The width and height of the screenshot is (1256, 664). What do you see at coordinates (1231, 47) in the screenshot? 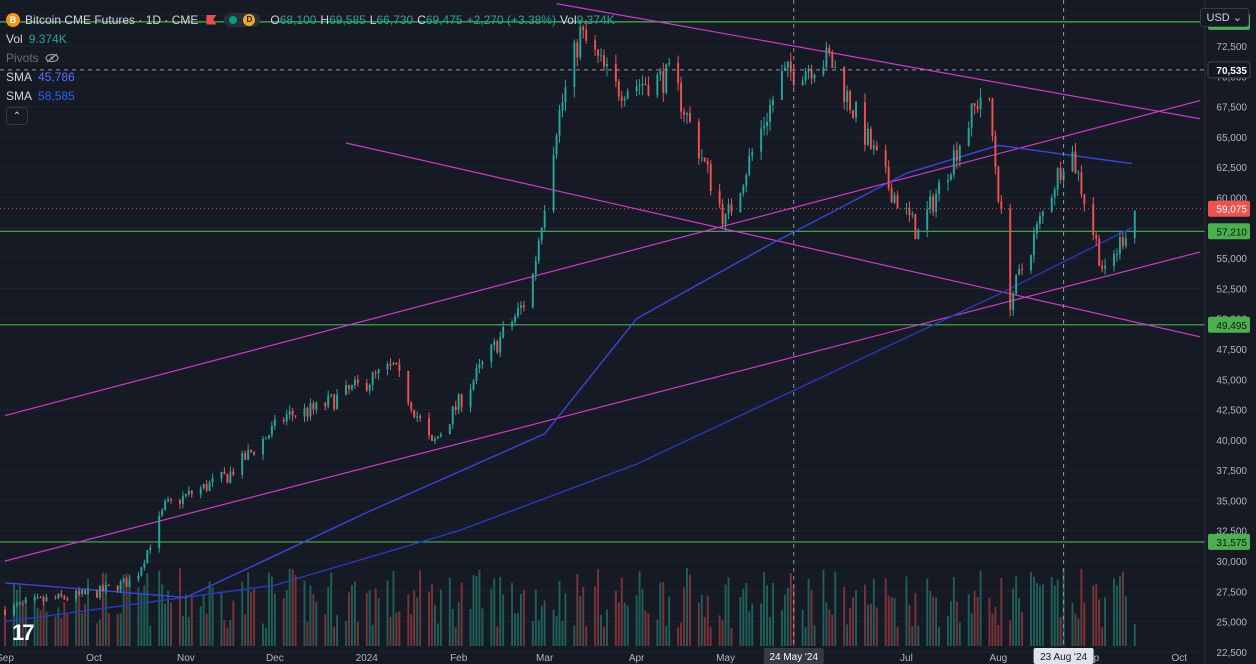
I see `y-tick-label: 72,500` at bounding box center [1231, 47].